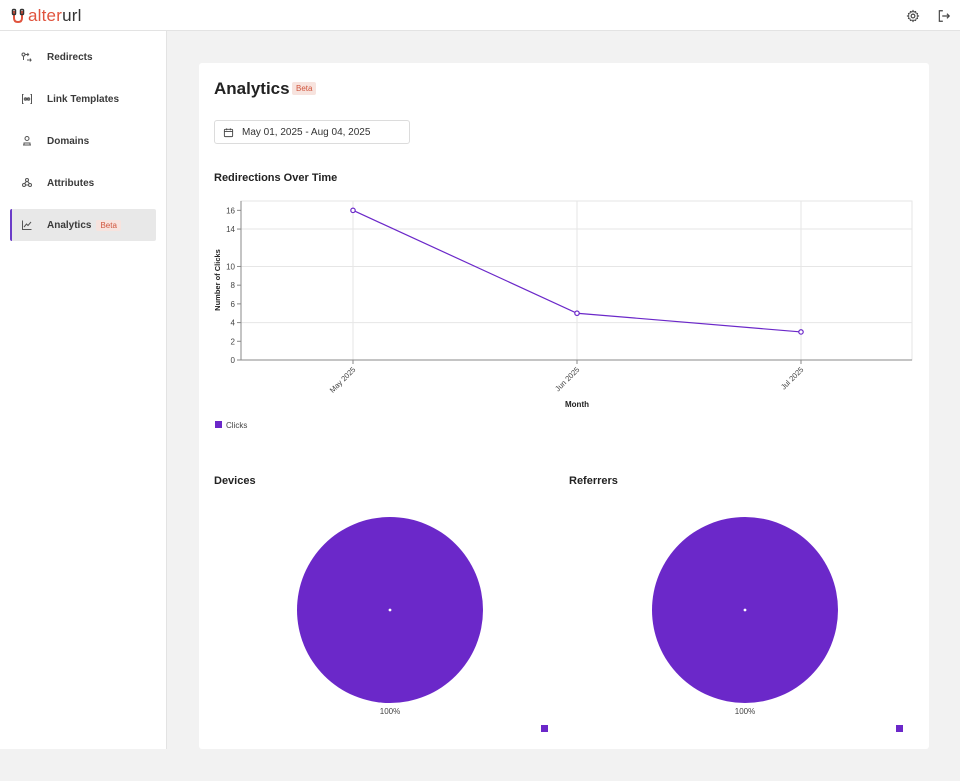 The height and width of the screenshot is (781, 960). What do you see at coordinates (69, 225) in the screenshot?
I see `sidebar-item-label: Analytics` at bounding box center [69, 225].